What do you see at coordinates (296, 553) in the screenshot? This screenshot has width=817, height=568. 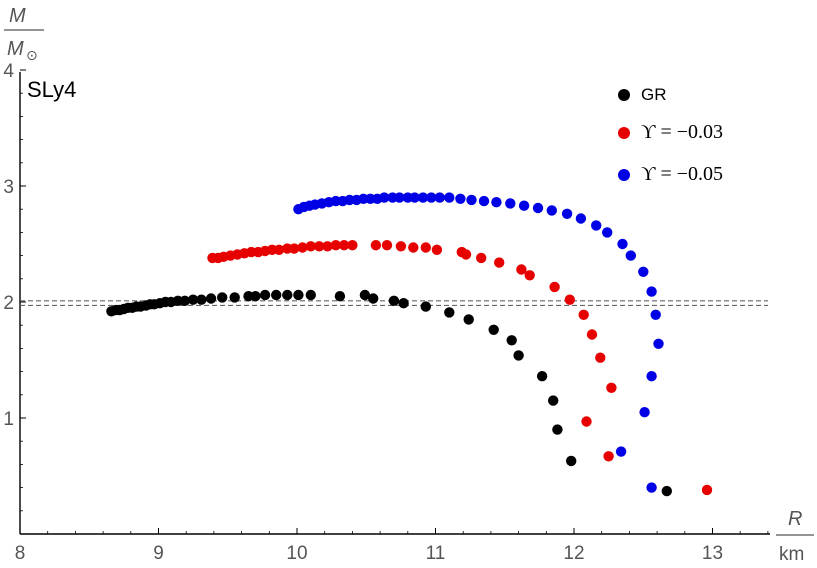 I see `x-tick-label: 10` at bounding box center [296, 553].